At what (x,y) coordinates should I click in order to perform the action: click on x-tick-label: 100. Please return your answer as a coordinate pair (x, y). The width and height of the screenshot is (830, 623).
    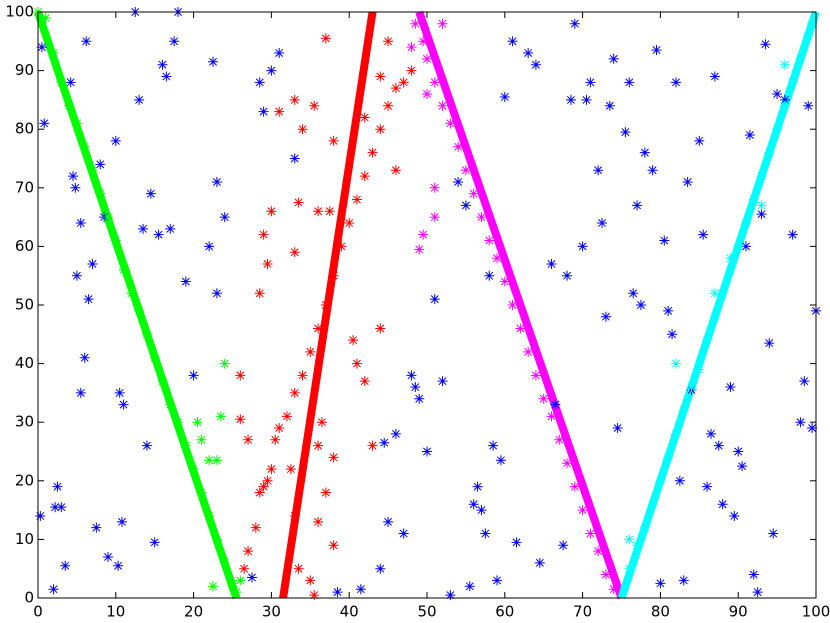
    Looking at the image, I should click on (816, 612).